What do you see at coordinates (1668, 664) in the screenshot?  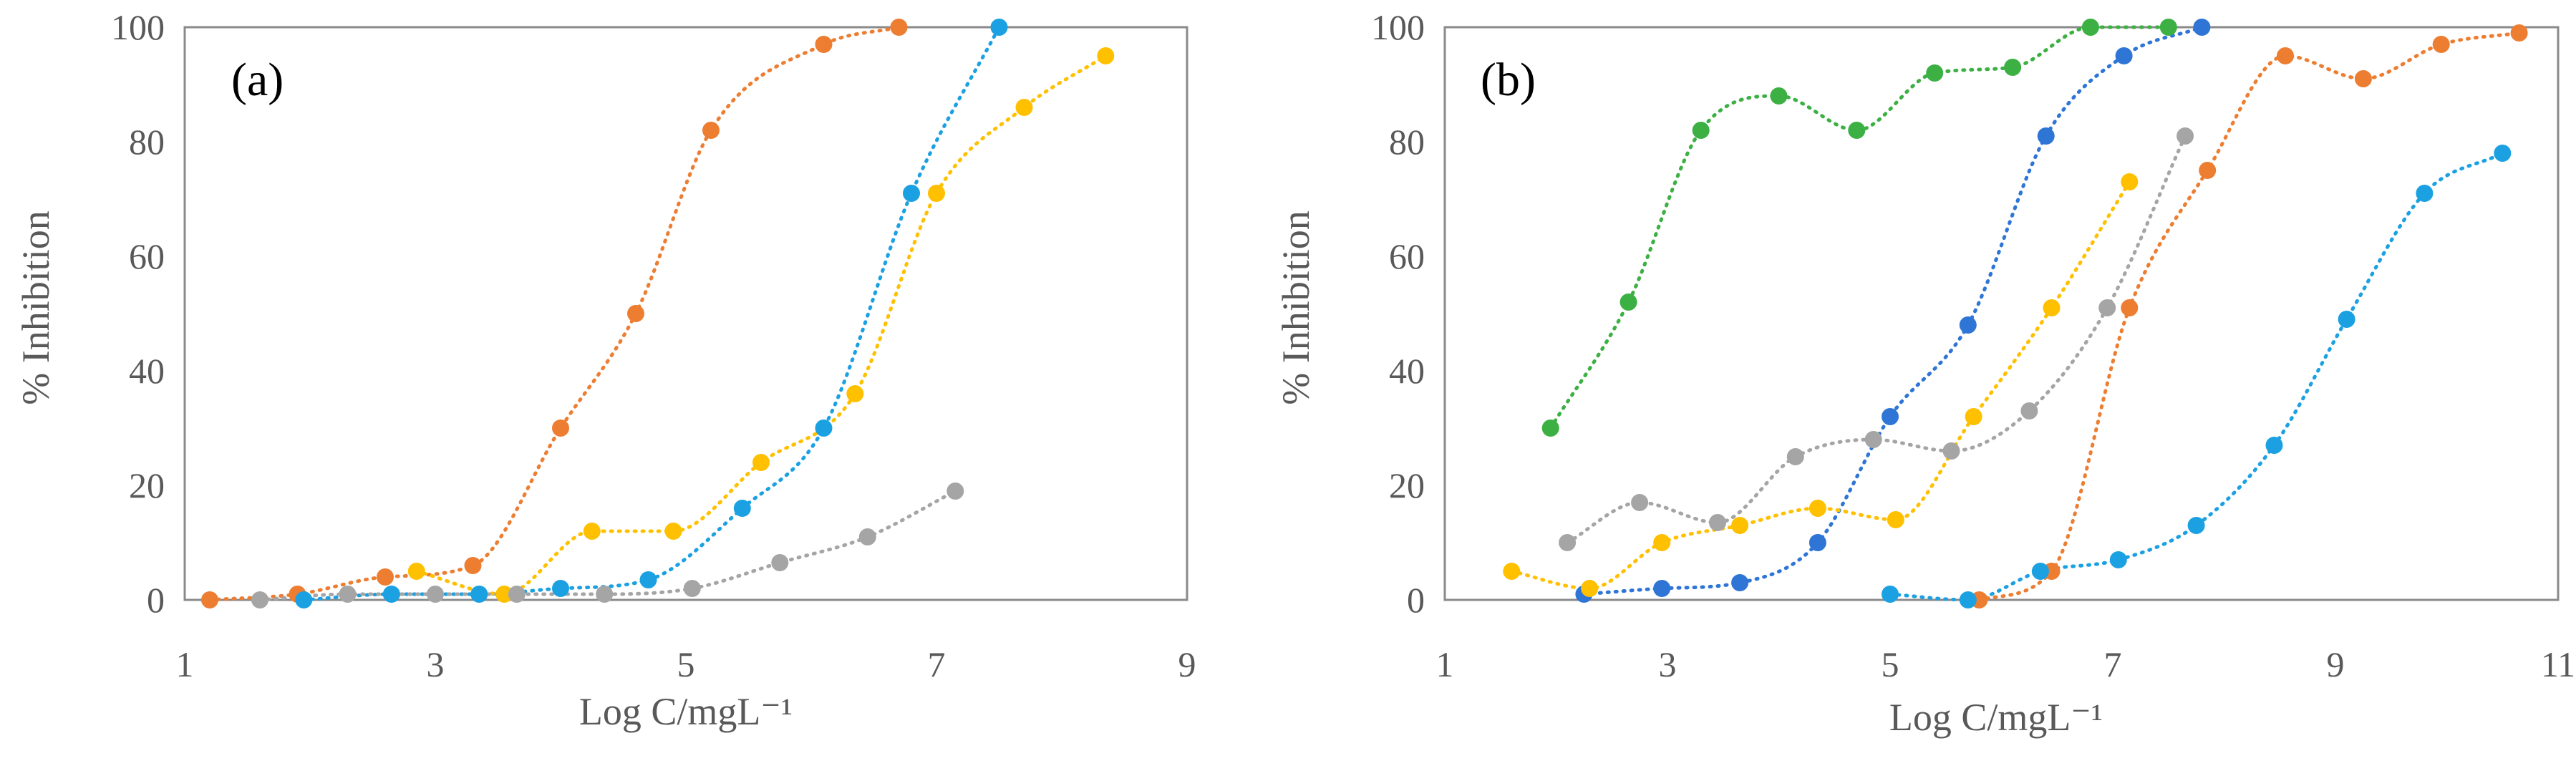 I see `panel-b-x-tick-label: 3` at bounding box center [1668, 664].